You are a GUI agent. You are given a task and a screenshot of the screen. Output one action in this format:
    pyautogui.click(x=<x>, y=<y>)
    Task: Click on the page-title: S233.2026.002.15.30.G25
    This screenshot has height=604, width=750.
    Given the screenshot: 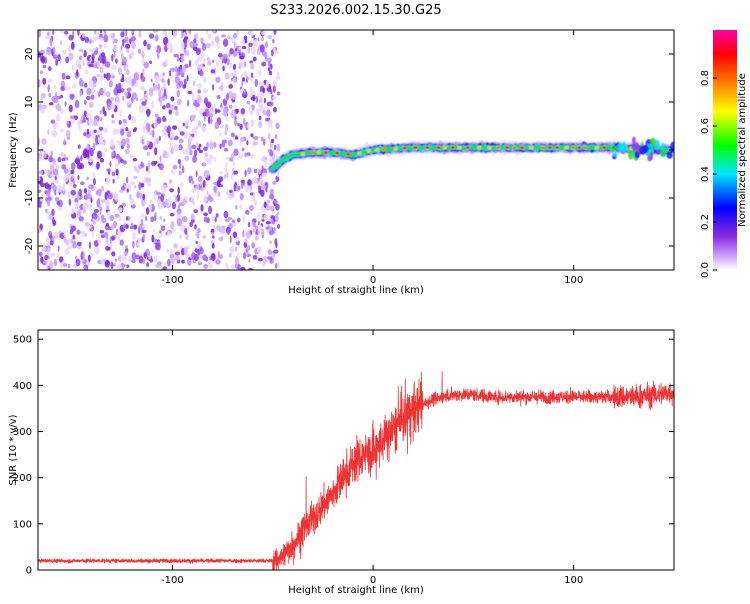 What is the action you would take?
    pyautogui.click(x=355, y=10)
    